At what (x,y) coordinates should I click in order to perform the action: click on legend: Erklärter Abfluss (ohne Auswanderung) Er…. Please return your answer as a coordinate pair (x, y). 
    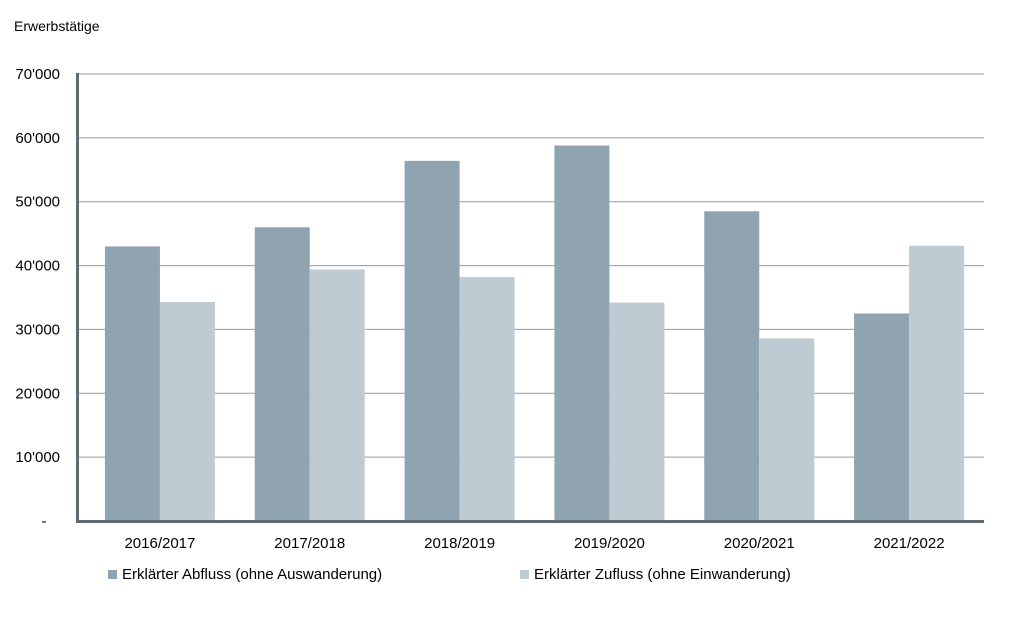
    Looking at the image, I should click on (520, 574).